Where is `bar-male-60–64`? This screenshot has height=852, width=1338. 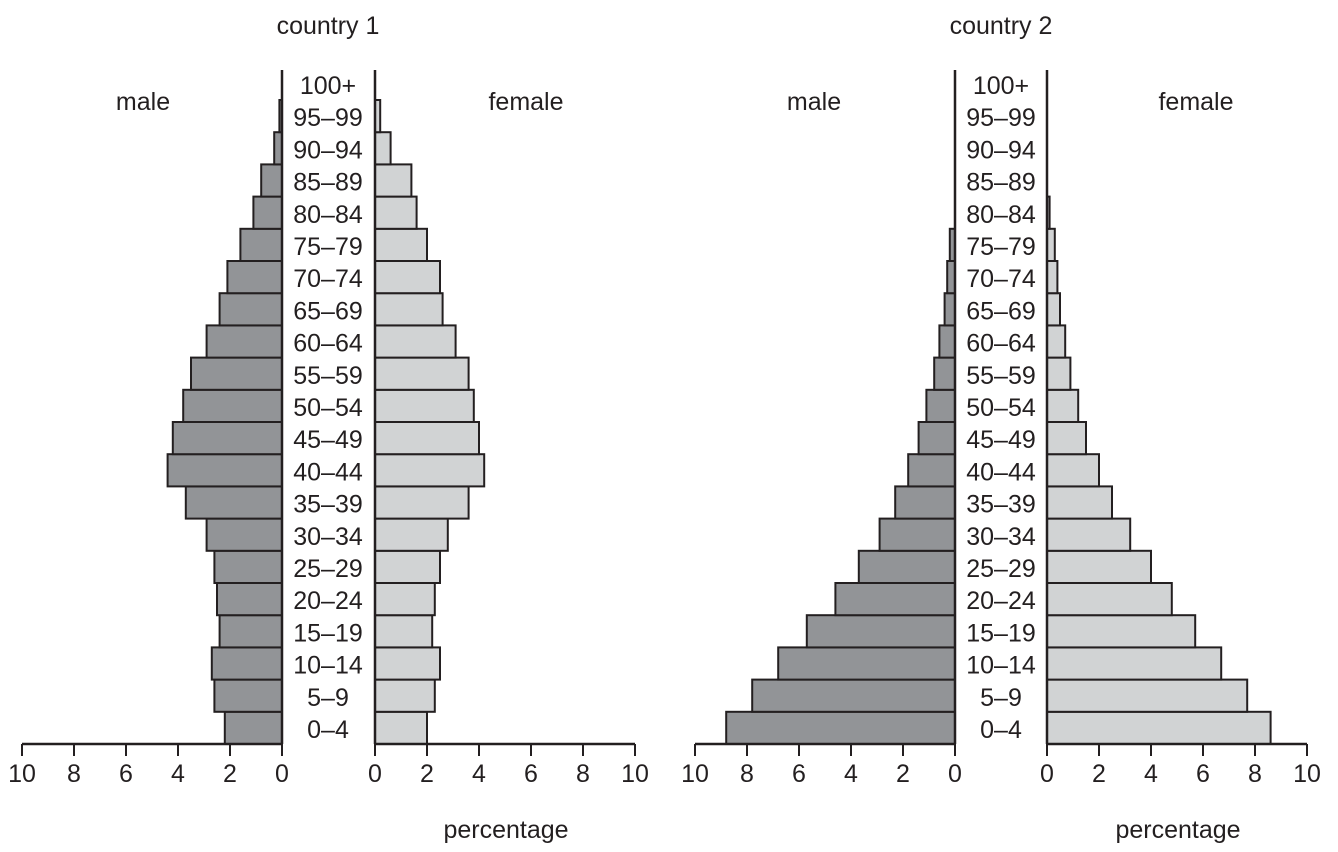 bar-male-60–64 is located at coordinates (947, 341).